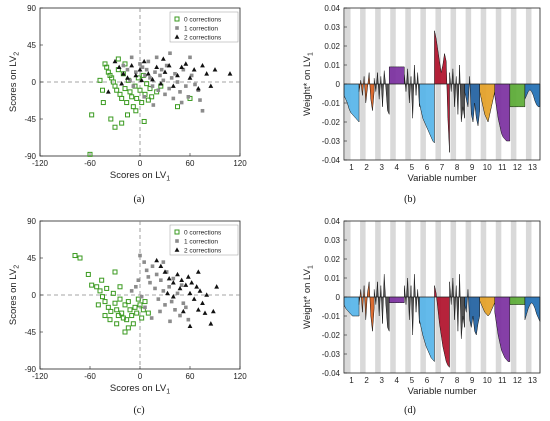  Describe the element at coordinates (532, 167) in the screenshot. I see `x-tick-label: 13` at that location.